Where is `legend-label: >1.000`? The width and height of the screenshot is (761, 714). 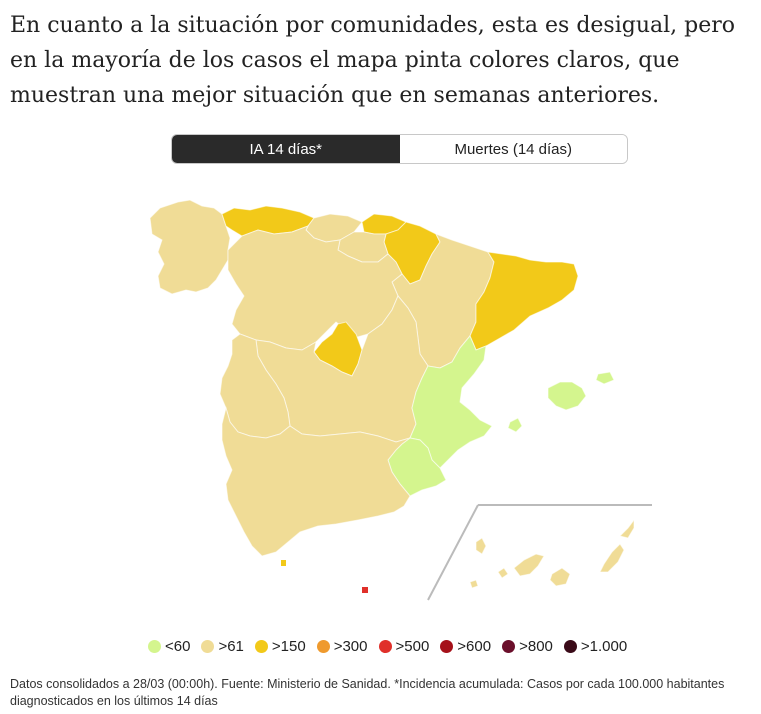 legend-label: >1.000 is located at coordinates (604, 646).